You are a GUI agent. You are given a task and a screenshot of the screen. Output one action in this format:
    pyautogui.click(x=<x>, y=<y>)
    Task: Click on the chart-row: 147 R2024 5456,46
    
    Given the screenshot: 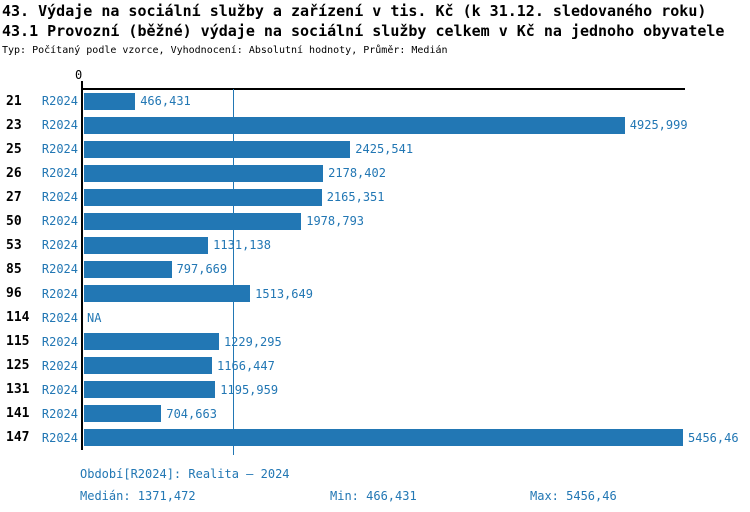 What is the action you would take?
    pyautogui.click(x=375, y=438)
    